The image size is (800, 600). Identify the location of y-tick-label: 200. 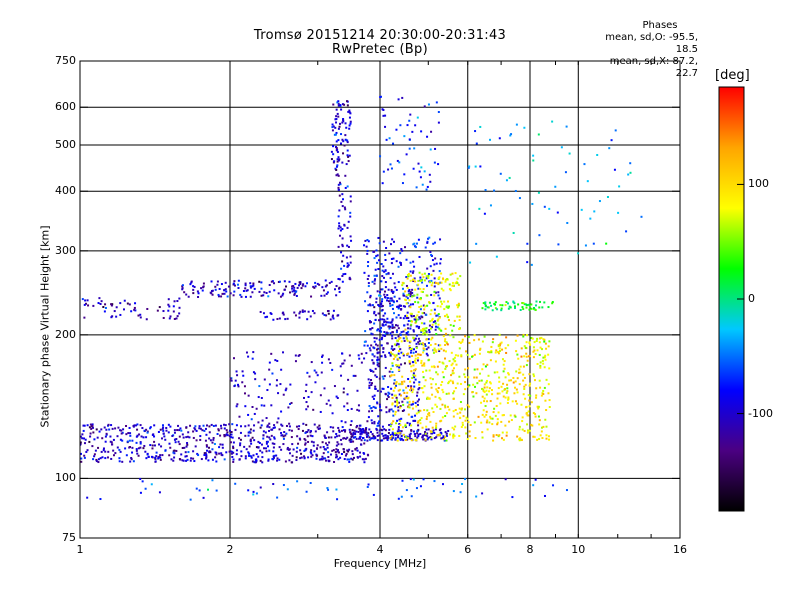
(65, 334).